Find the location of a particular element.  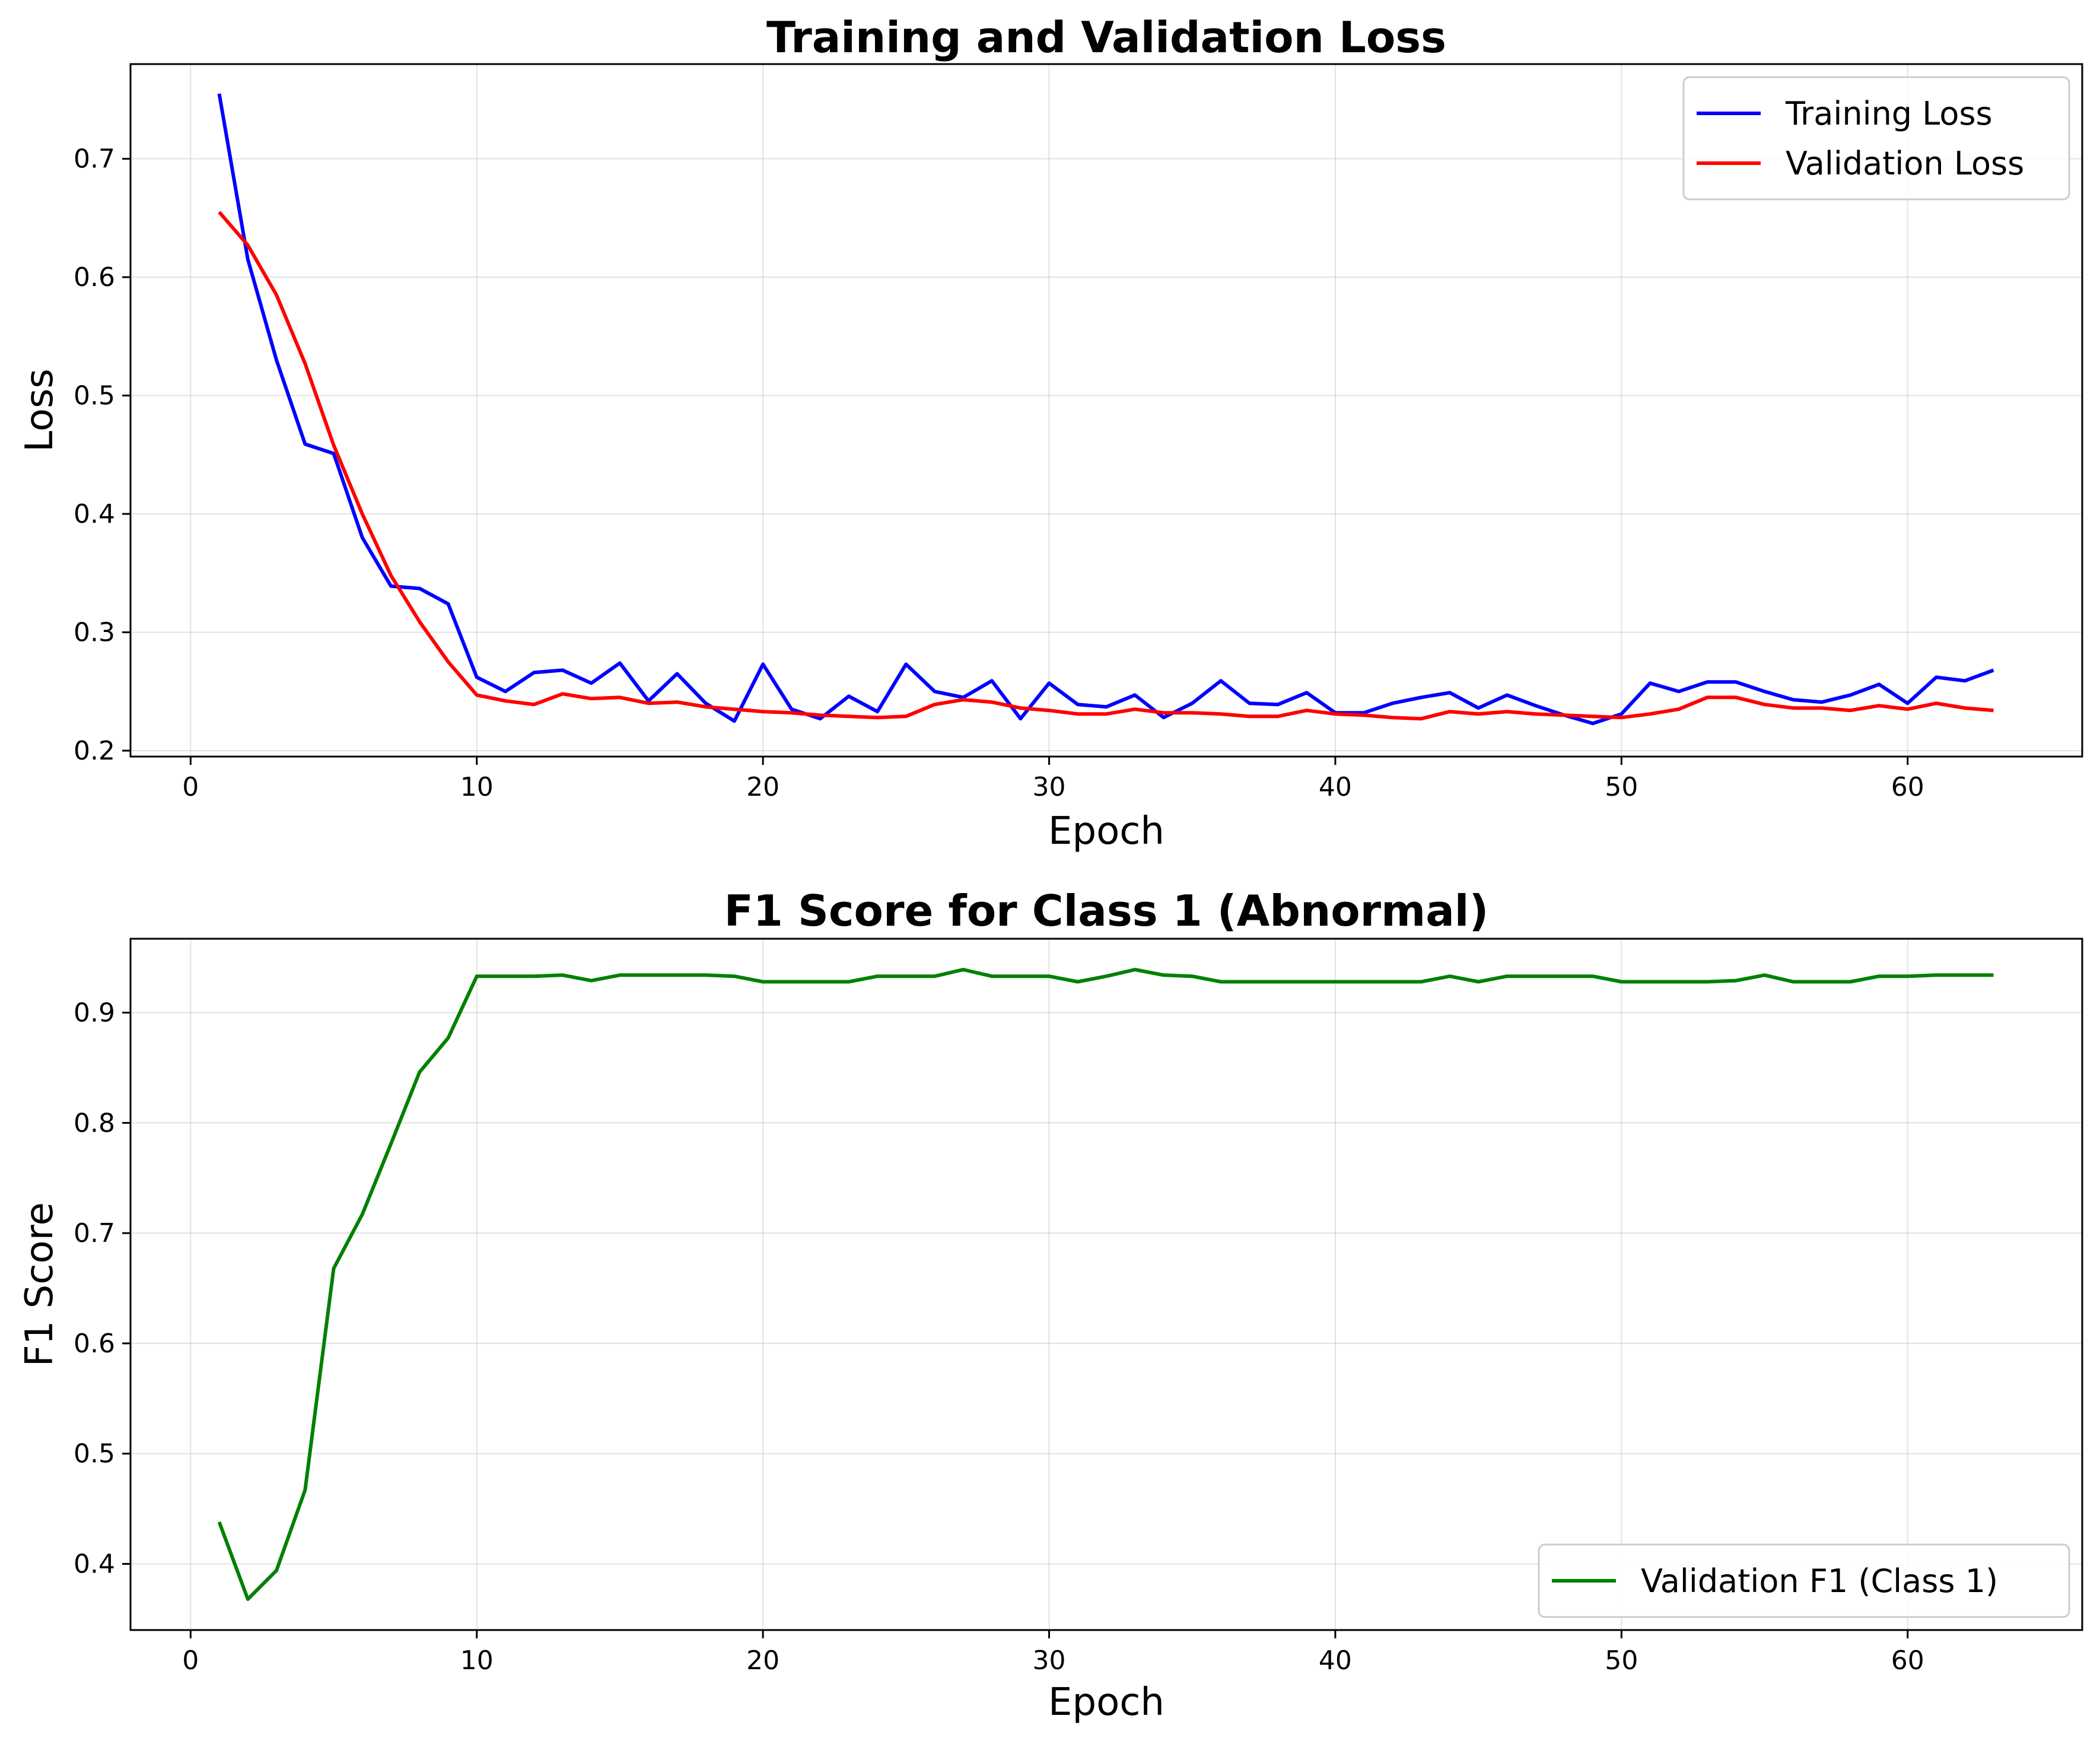

legend: Validation F1 (Class 1) is located at coordinates (1804, 1580).